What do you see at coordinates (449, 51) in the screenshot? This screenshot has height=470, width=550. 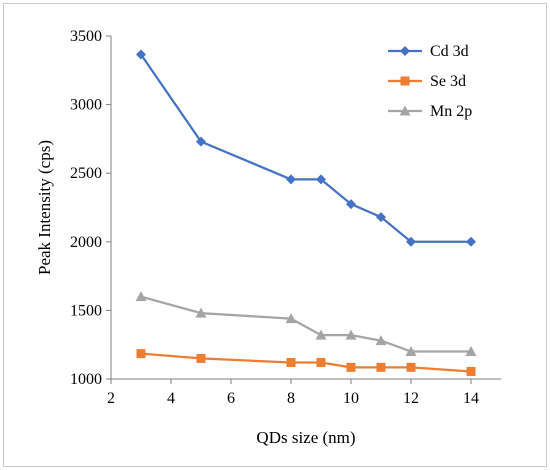 I see `legend-label: Cd 3d` at bounding box center [449, 51].